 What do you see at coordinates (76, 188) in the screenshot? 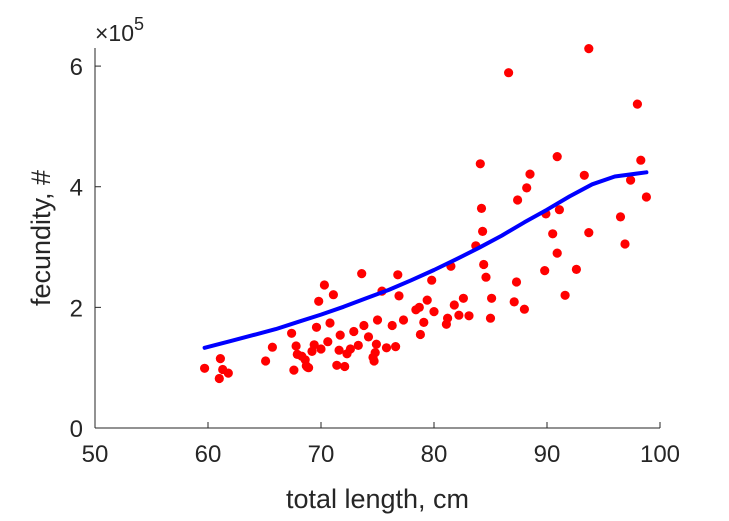
I see `y-tick-label: 4` at bounding box center [76, 188].